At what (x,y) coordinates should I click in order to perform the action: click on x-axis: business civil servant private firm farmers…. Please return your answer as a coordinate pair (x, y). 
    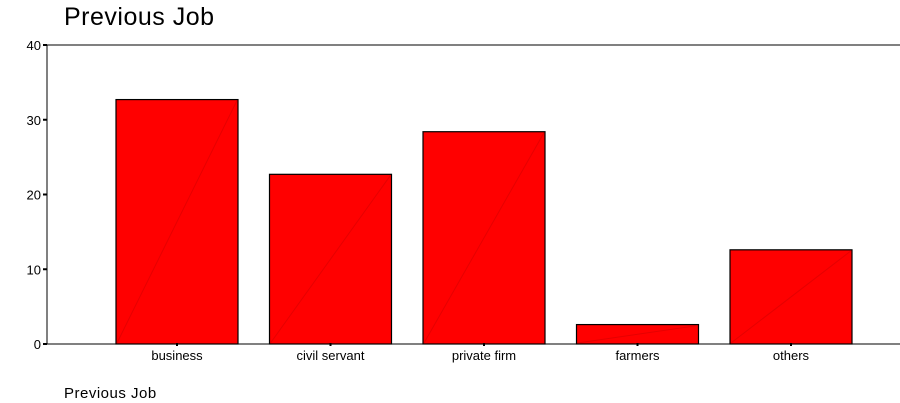
    Looking at the image, I should click on (480, 353).